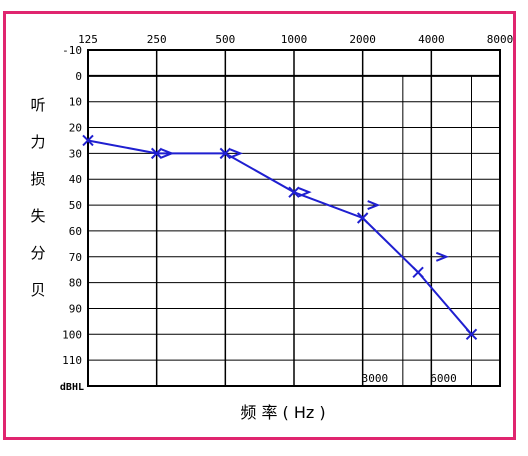 This screenshot has width=528, height=456. What do you see at coordinates (37, 105) in the screenshot?
I see `y-axis-label-char: 听` at bounding box center [37, 105].